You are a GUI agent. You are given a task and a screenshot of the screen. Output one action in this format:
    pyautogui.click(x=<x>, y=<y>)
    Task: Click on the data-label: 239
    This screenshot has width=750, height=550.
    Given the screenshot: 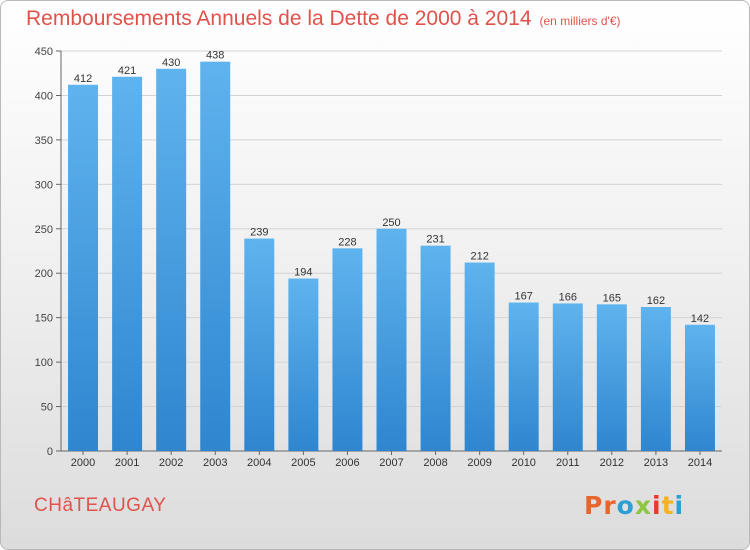 What is the action you would take?
    pyautogui.click(x=259, y=233)
    